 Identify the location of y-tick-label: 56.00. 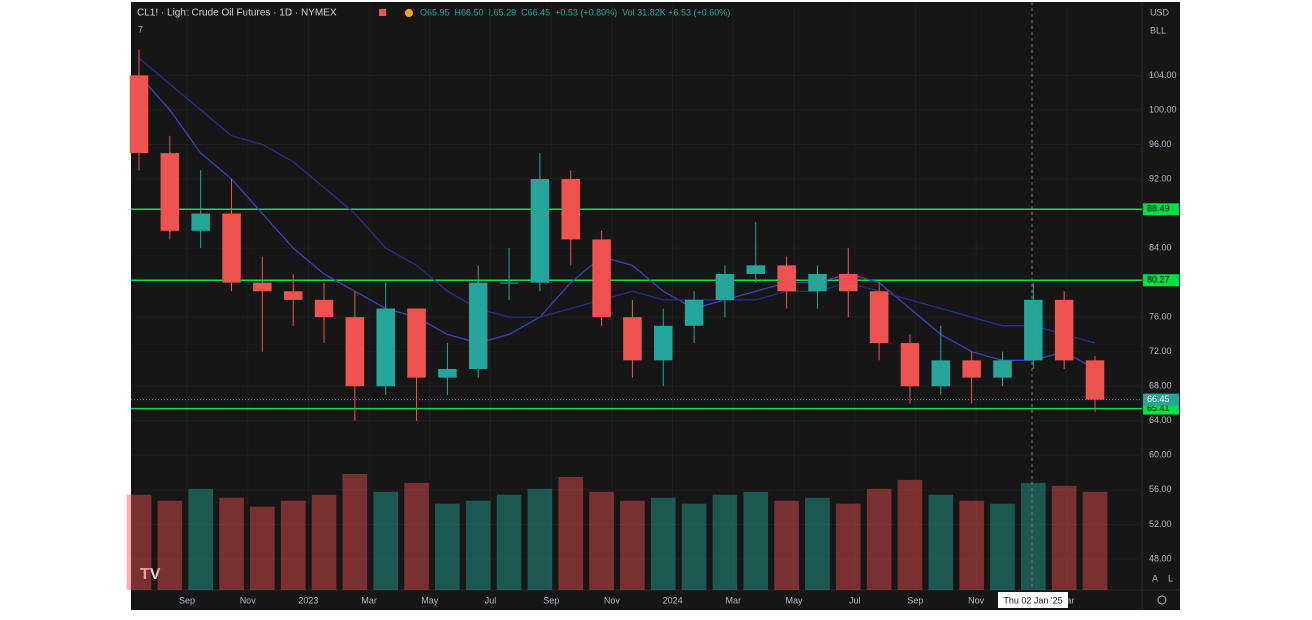
(1160, 489).